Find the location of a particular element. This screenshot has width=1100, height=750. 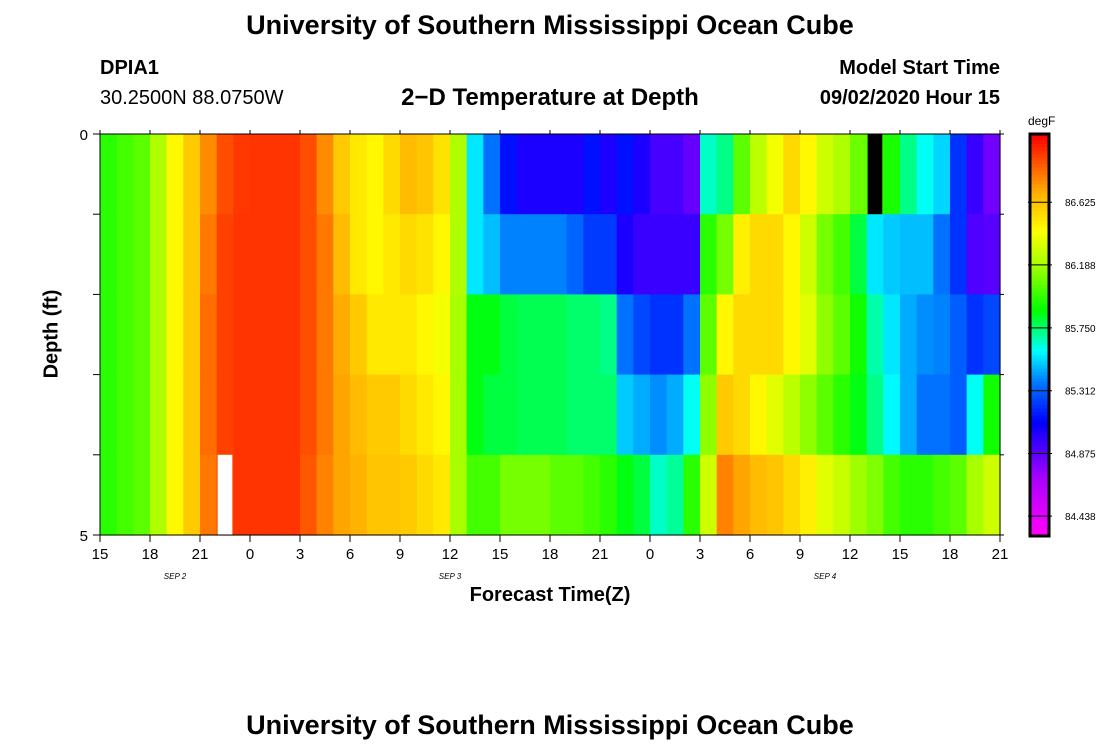

model-start-label: Model Start Time is located at coordinates (919, 68).